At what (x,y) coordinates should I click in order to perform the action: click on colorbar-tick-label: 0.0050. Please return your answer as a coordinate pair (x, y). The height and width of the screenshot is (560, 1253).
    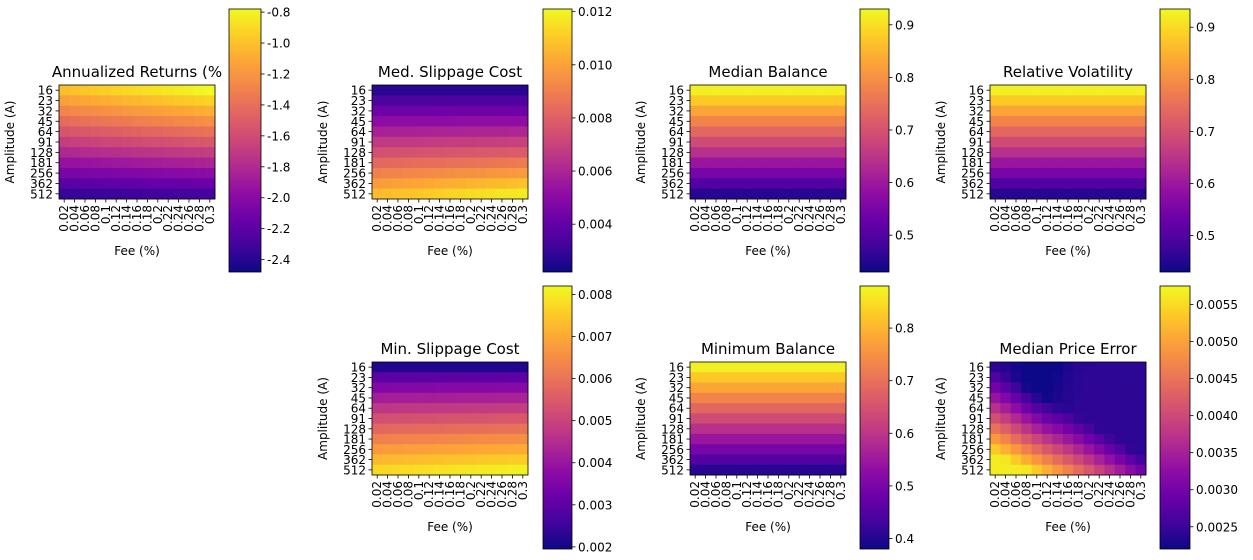
    Looking at the image, I should click on (1217, 342).